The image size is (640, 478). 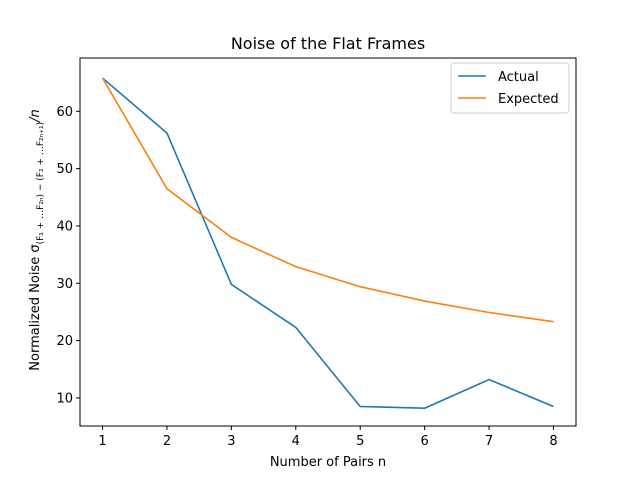 I want to click on x-tick-label: 2, so click(x=167, y=441).